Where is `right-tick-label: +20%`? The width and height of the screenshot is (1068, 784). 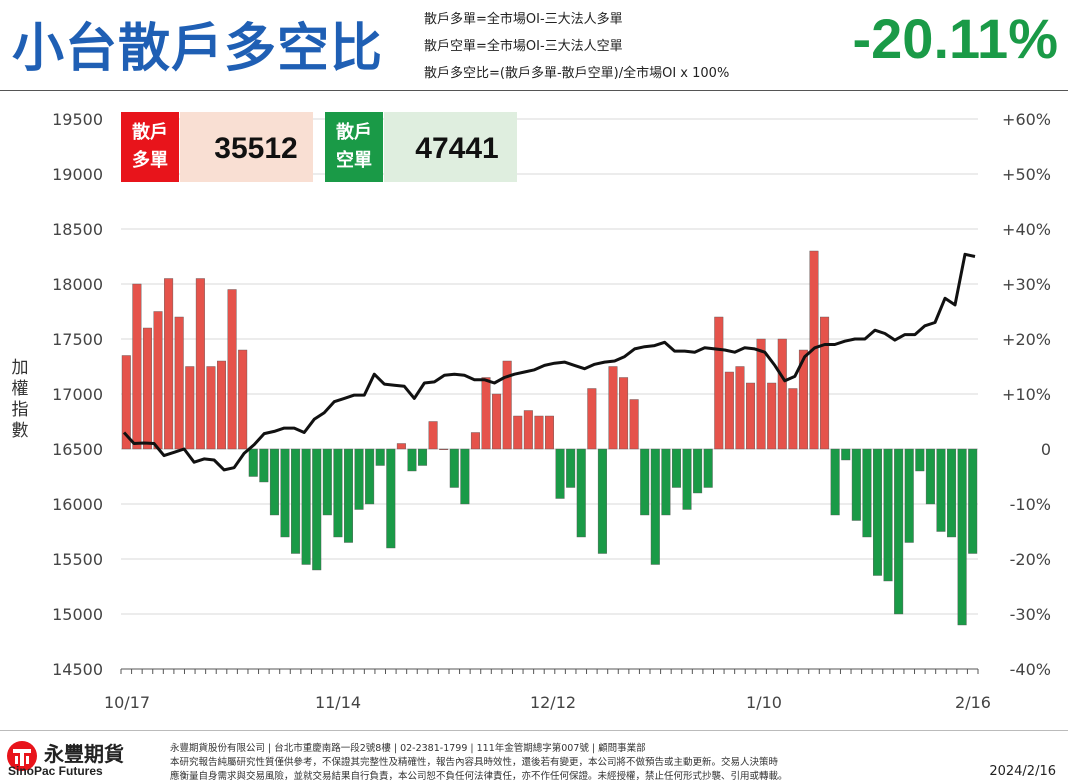
right-tick-label: +20% is located at coordinates (1026, 339).